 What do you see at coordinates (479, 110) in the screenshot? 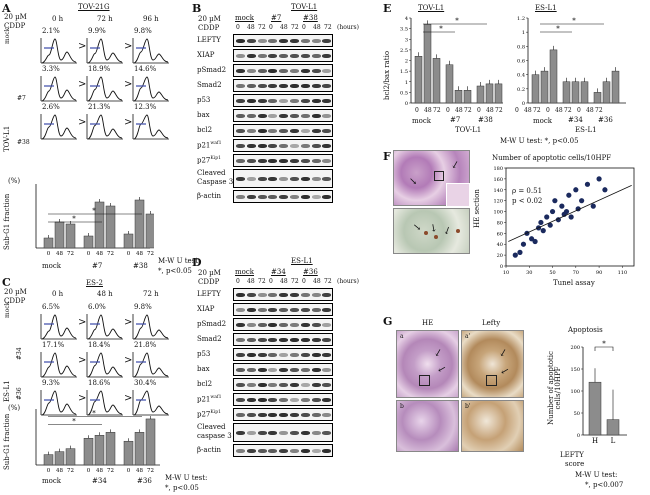
I see `x-tick-label: 0` at bounding box center [479, 110].